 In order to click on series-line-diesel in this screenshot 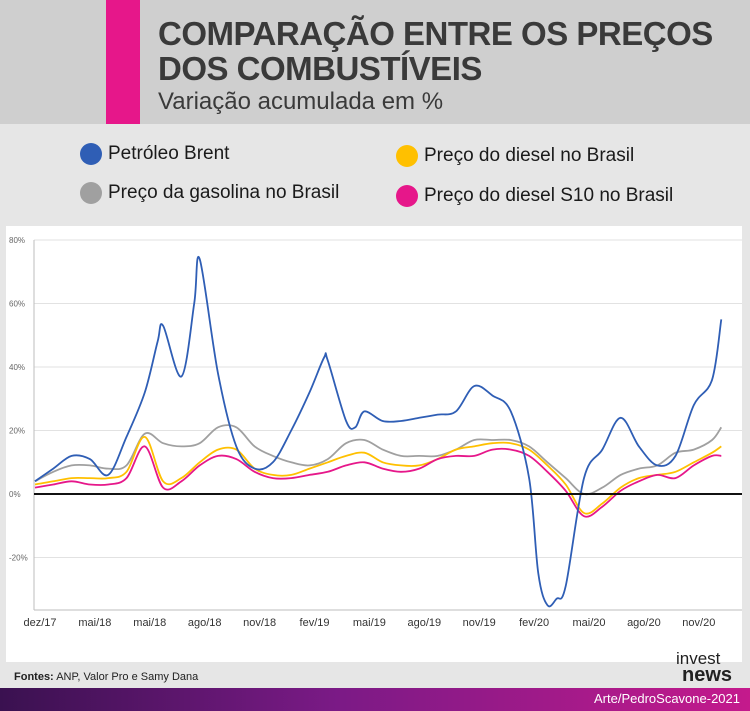, I will do `click(378, 475)`.